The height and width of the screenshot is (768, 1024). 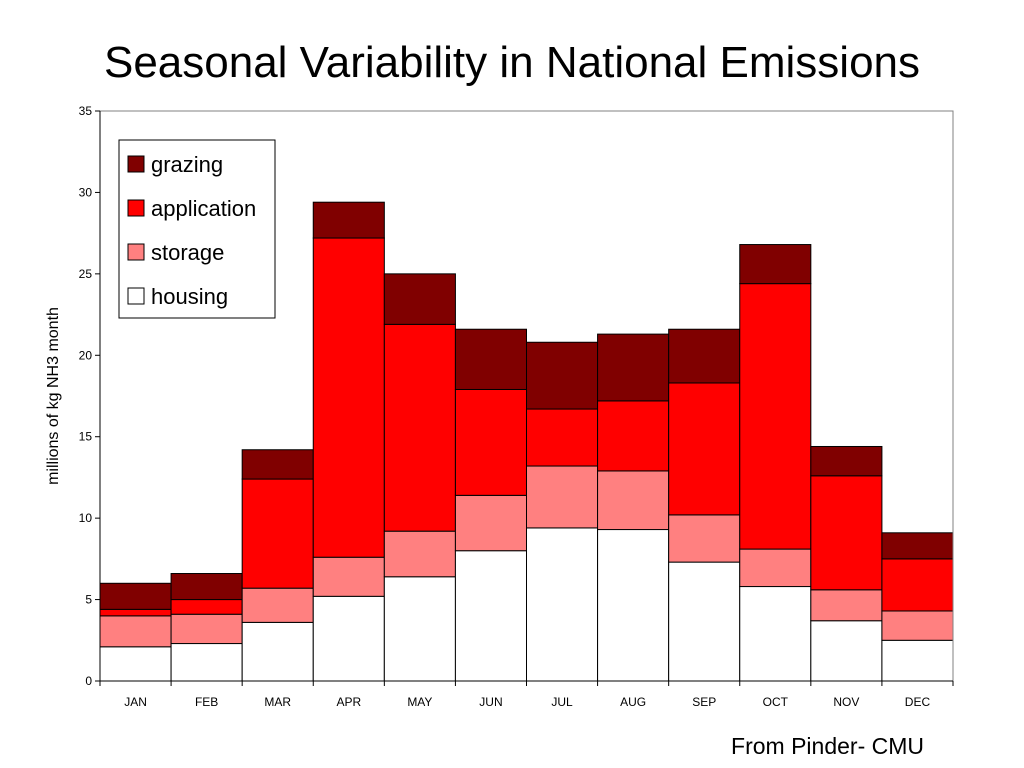 I want to click on bar-housing-apr, so click(x=348, y=638).